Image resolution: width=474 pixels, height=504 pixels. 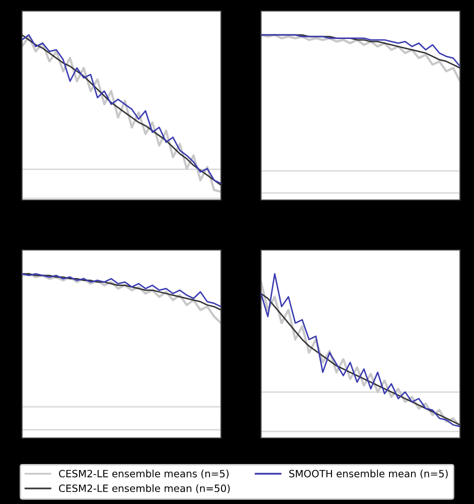 I want to click on legend-label: CESM2-LE ensemble means (n=5), so click(x=143, y=474).